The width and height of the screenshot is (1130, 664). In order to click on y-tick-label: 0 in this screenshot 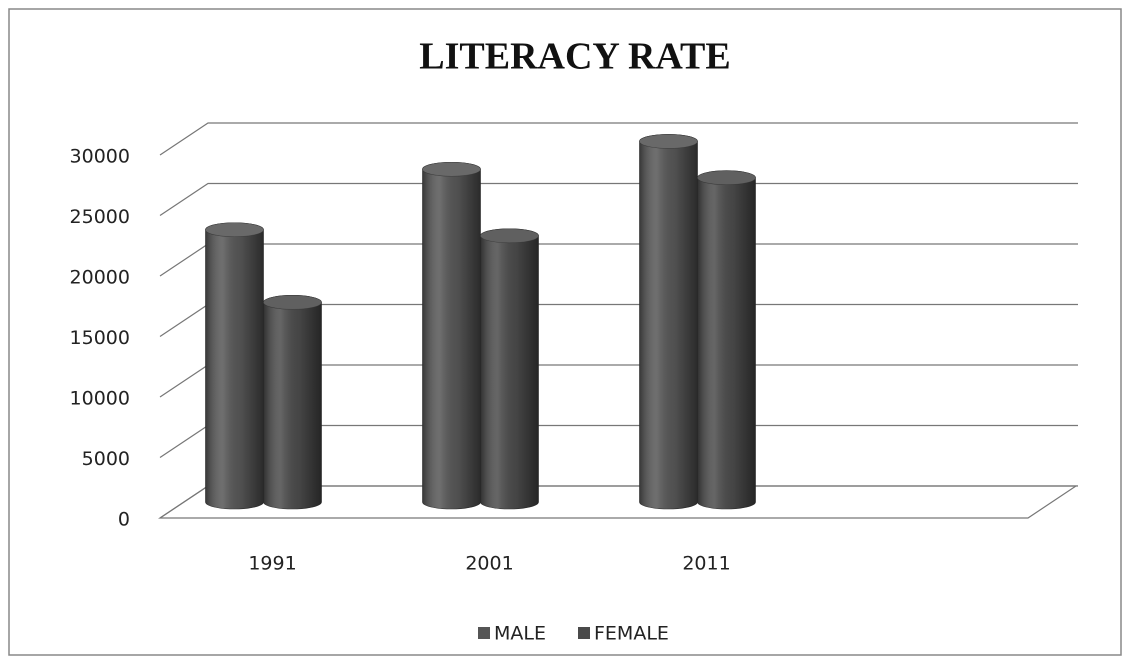, I will do `click(124, 520)`.